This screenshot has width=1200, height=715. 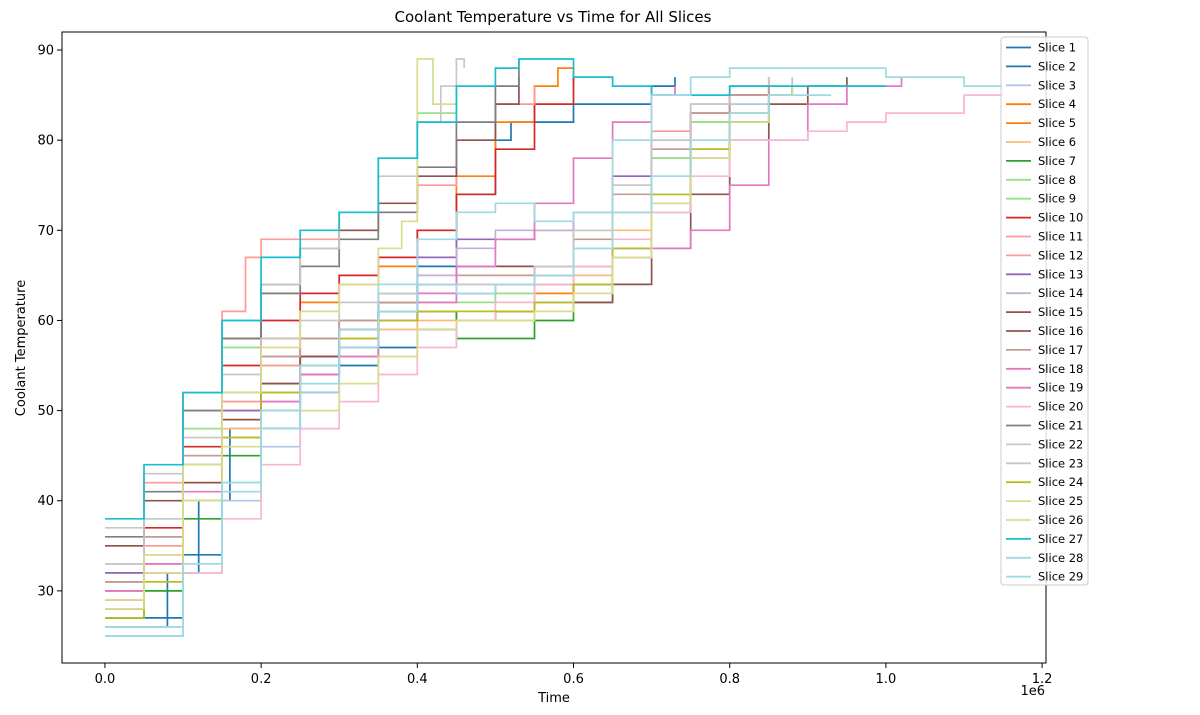 What do you see at coordinates (1057, 123) in the screenshot?
I see `legend-label: Slice 5` at bounding box center [1057, 123].